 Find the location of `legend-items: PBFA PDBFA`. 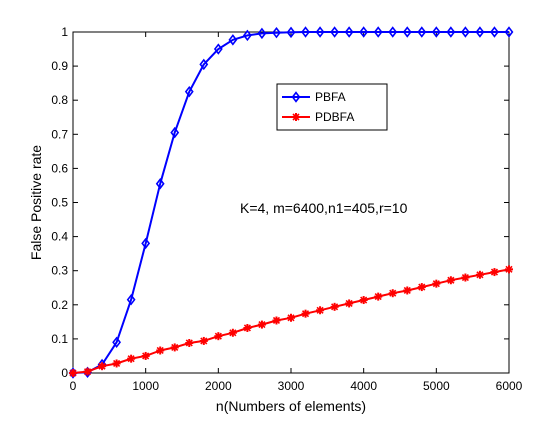

legend-items: PBFA PDBFA is located at coordinates (318, 107).